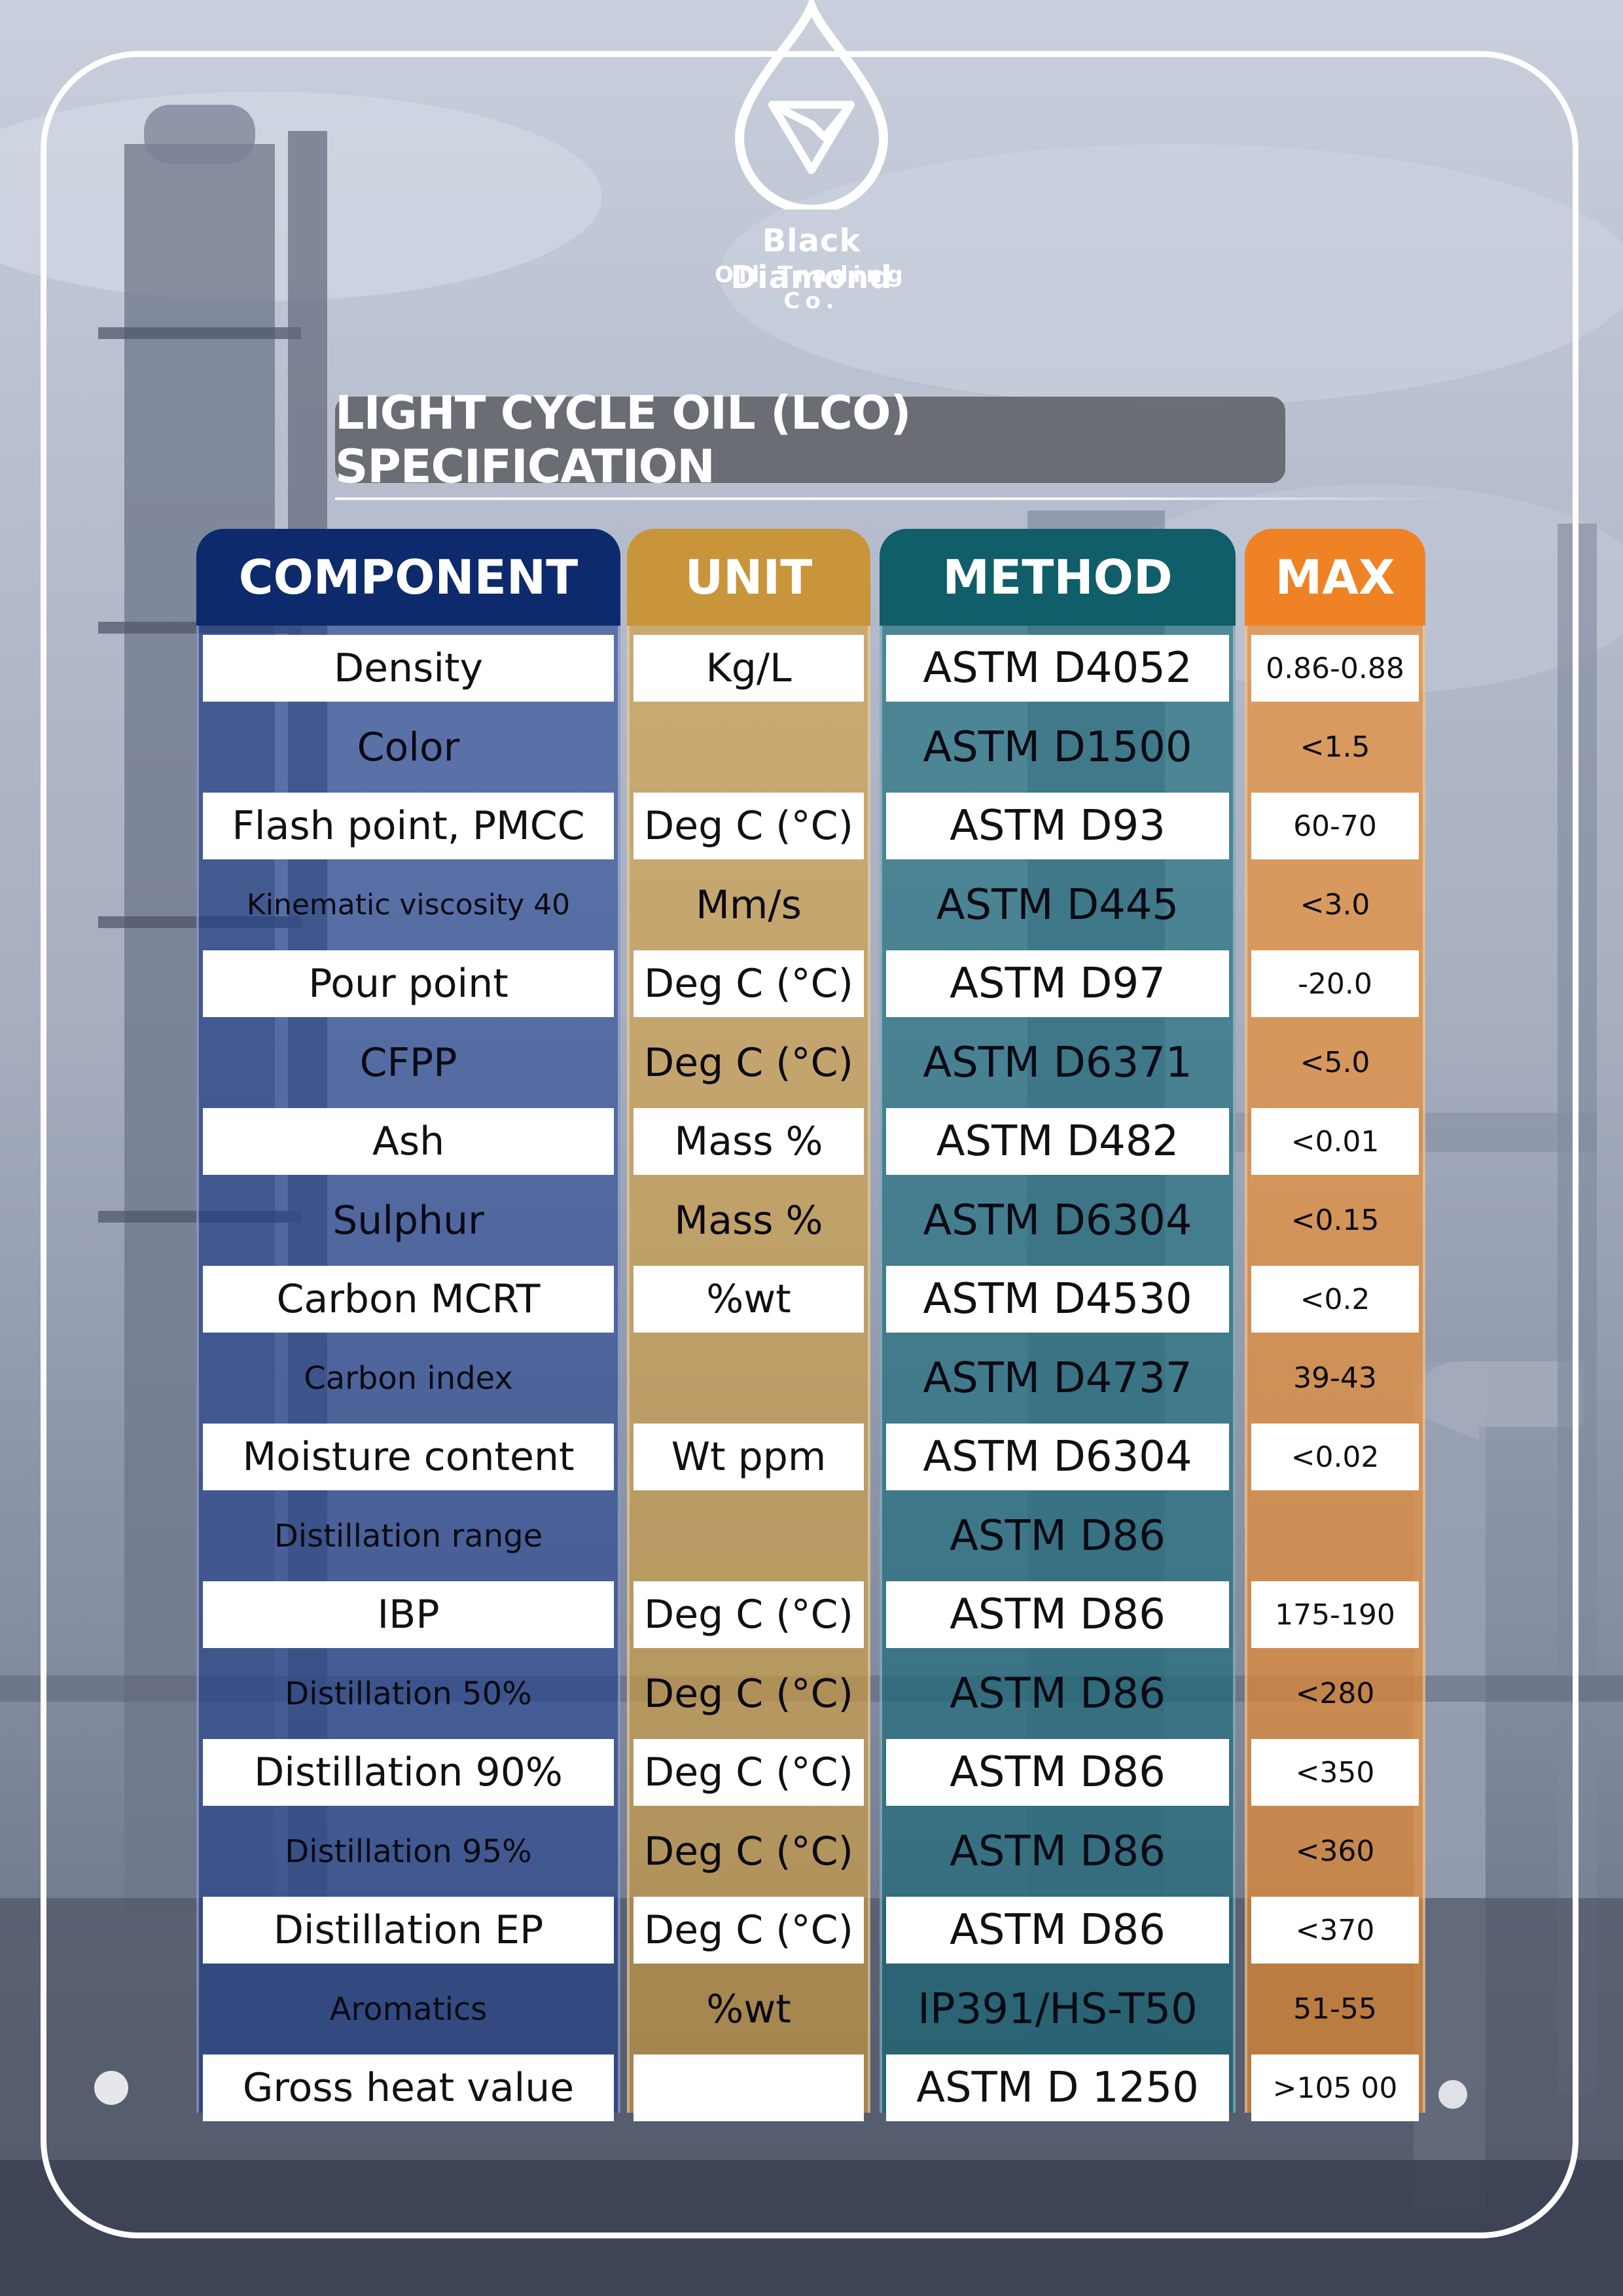 The width and height of the screenshot is (1623, 2296). Describe the element at coordinates (408, 747) in the screenshot. I see `row-2-component-cell: Color` at that location.